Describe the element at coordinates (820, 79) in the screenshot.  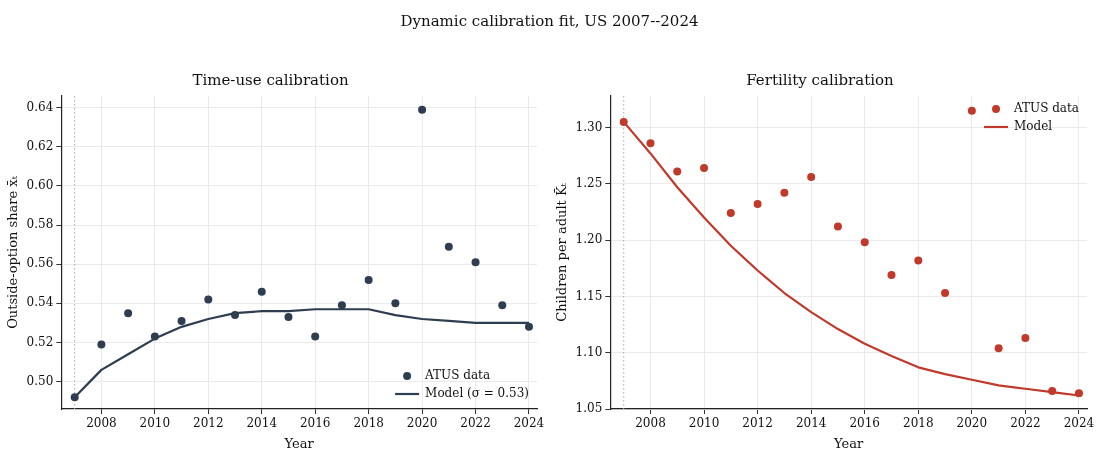
I see `chart-title: Fertility calibration` at that location.